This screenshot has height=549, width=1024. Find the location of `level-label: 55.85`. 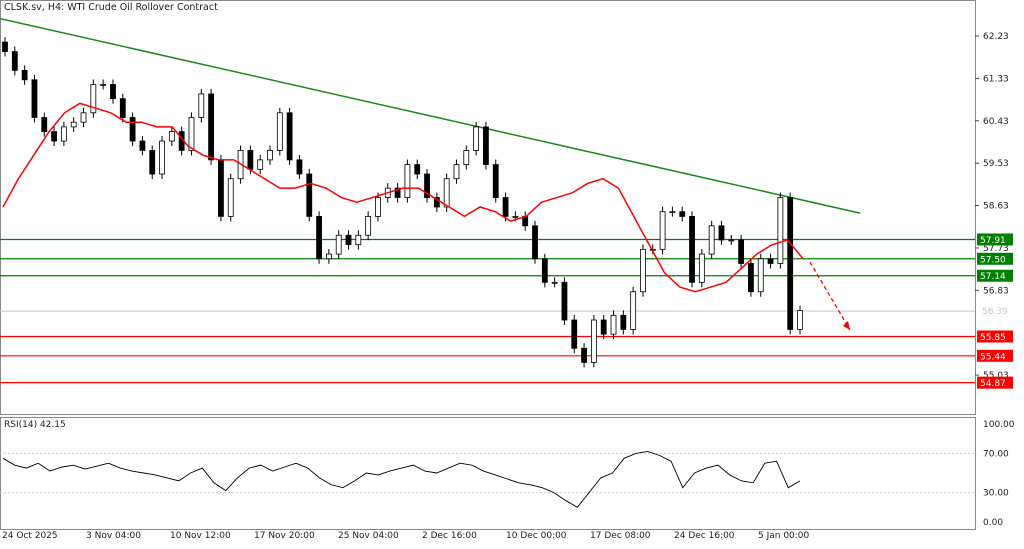

level-label: 55.85 is located at coordinates (993, 338).